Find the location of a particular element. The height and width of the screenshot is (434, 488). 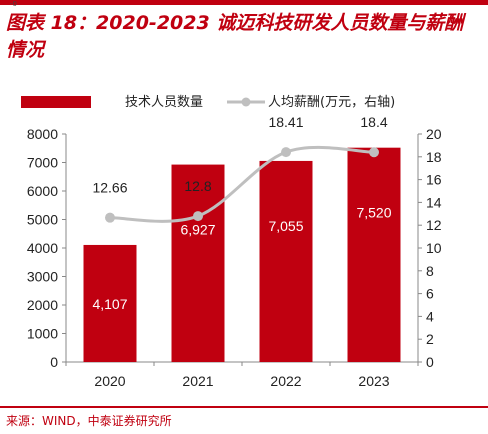

y-right-tick-label: 12 is located at coordinates (434, 225).